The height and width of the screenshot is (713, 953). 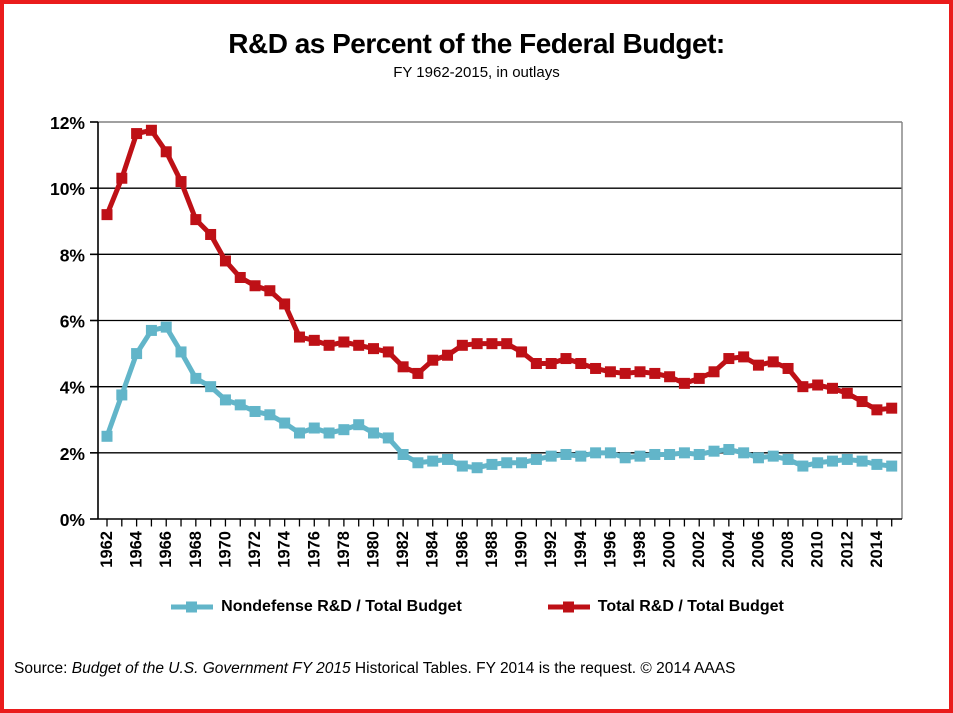 I want to click on x-tick-label: 1994, so click(x=581, y=549).